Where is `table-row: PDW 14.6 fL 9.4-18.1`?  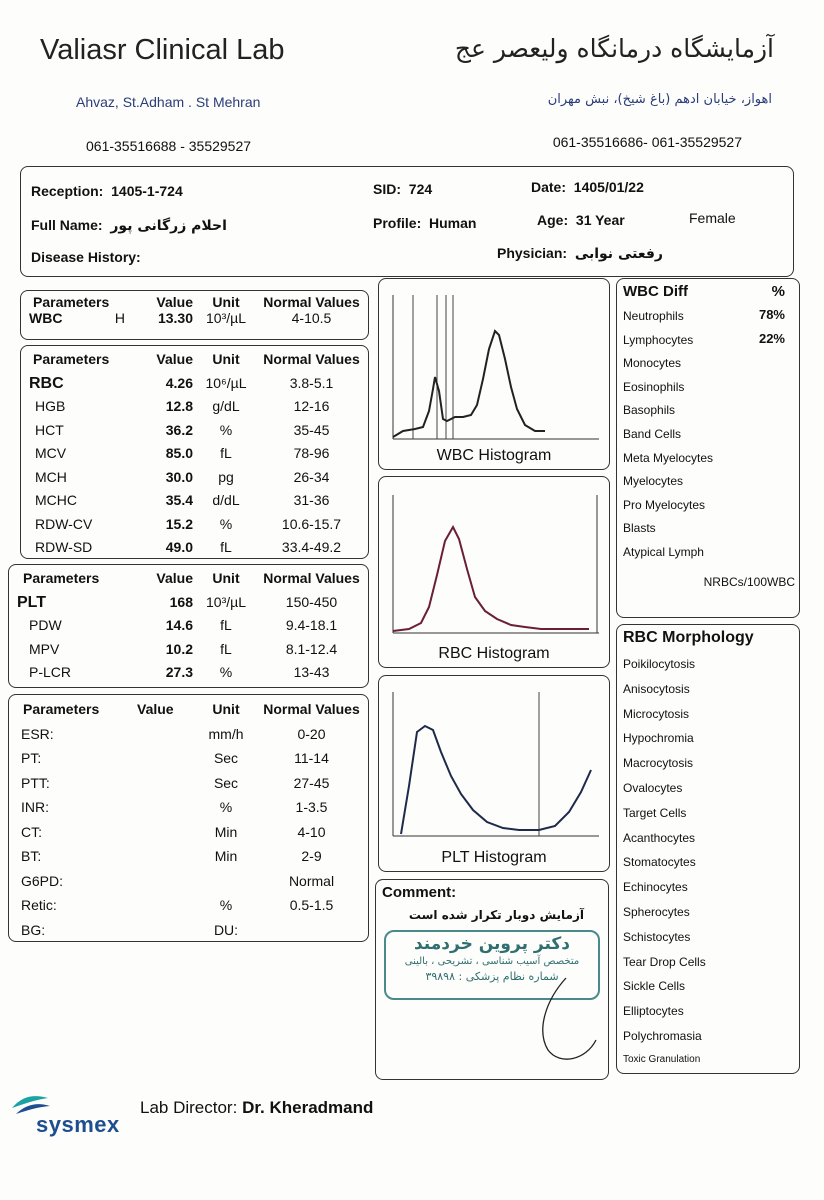
table-row: PDW 14.6 fL 9.4-18.1 is located at coordinates (188, 626).